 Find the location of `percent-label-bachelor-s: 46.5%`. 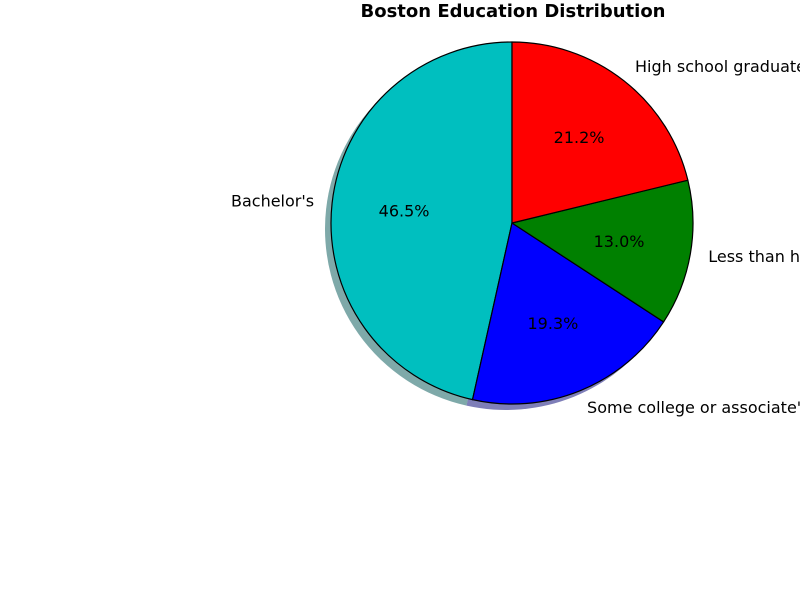

percent-label-bachelor-s: 46.5% is located at coordinates (404, 211).